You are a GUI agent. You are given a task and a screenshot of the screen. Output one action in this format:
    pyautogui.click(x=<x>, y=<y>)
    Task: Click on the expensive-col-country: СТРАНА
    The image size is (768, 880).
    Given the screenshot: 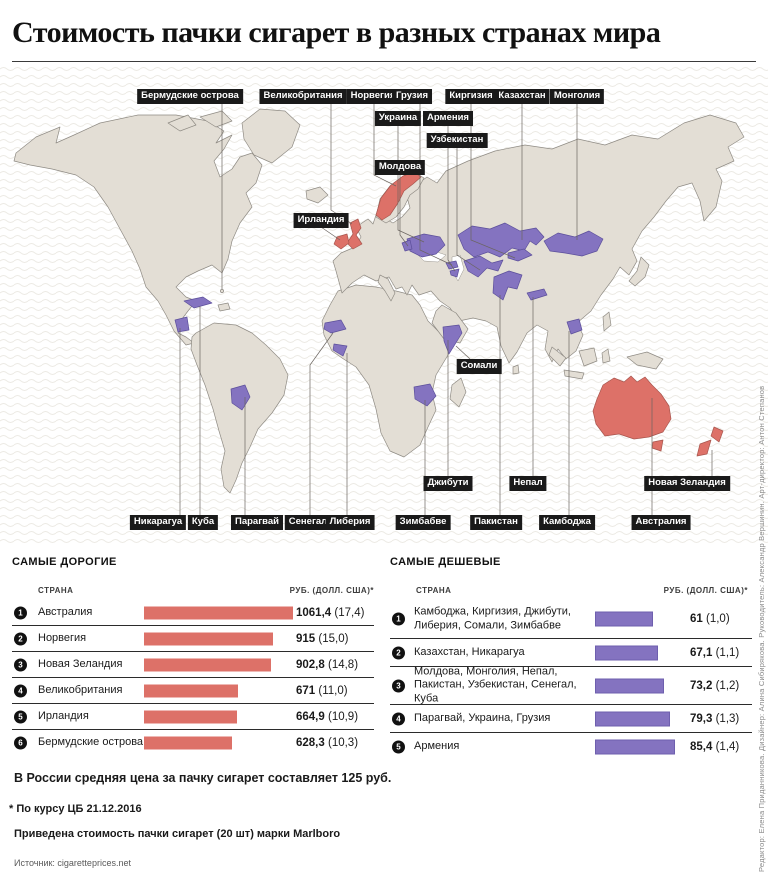 What is the action you would take?
    pyautogui.click(x=56, y=590)
    